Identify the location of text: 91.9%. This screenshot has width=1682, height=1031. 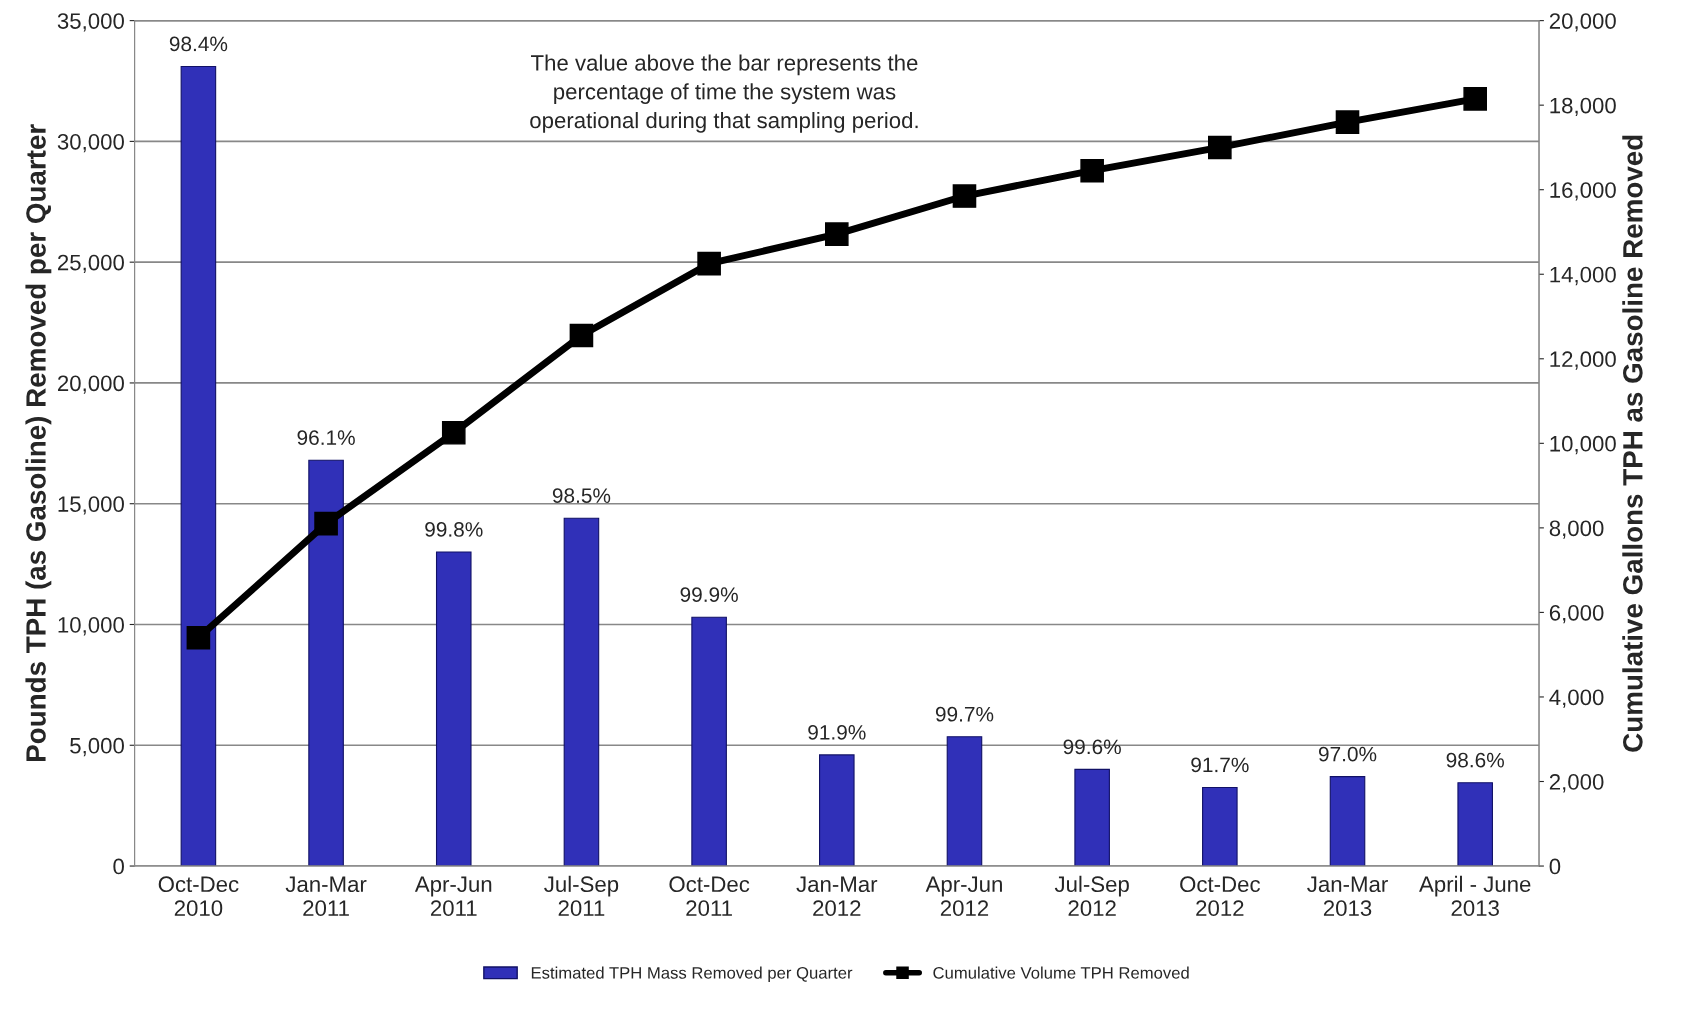
(837, 732).